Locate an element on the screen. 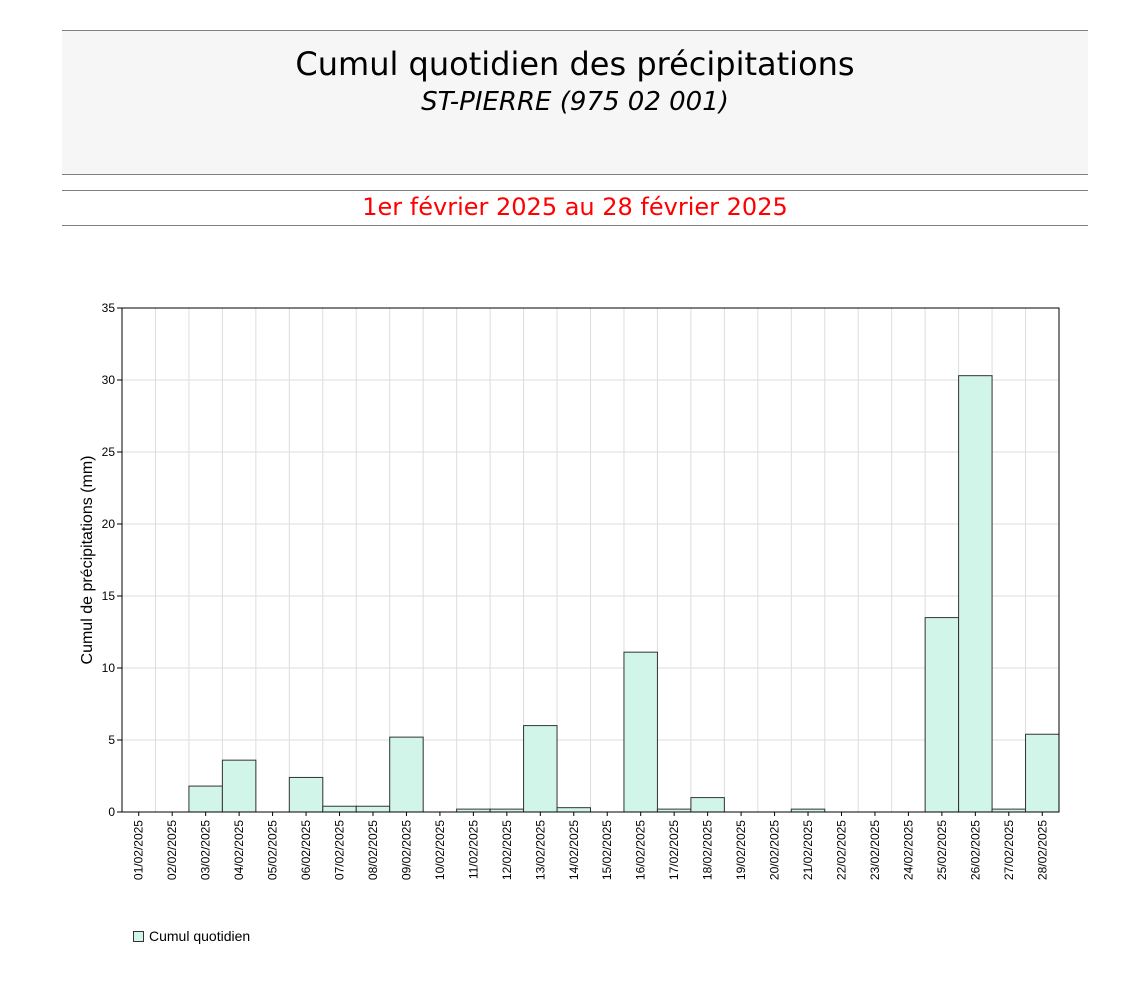  x-tick-label: 13/02/2025 is located at coordinates (540, 850).